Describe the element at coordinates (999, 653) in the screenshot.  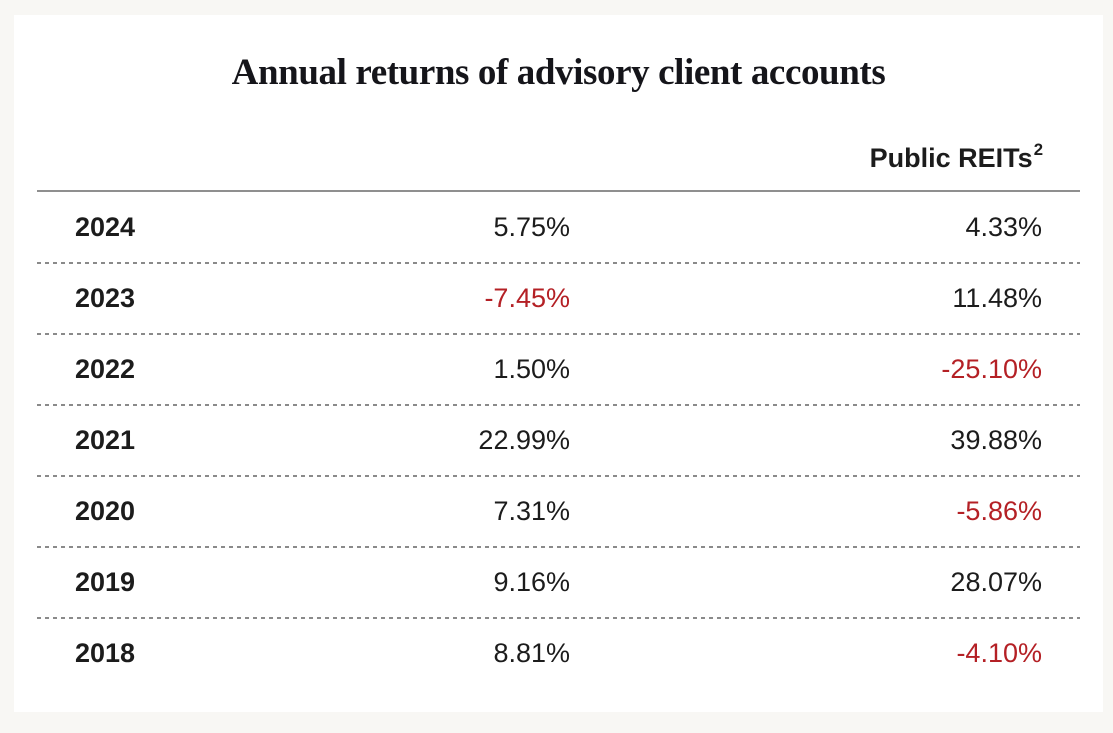
I see `public-reits-return-cell: -4.10%` at that location.